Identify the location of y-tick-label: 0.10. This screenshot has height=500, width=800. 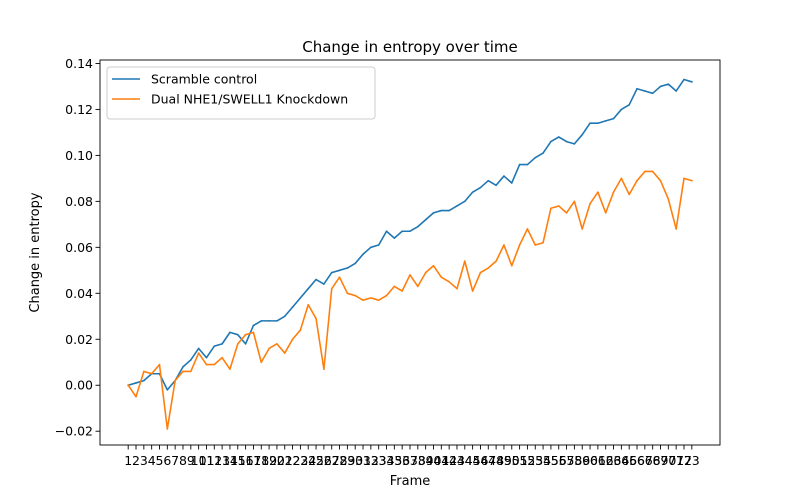
(79, 155).